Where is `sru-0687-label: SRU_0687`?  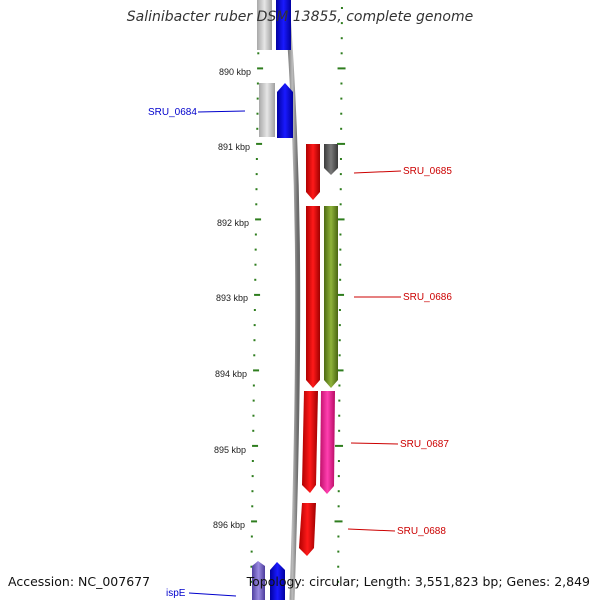 sru-0687-label: SRU_0687 is located at coordinates (424, 444).